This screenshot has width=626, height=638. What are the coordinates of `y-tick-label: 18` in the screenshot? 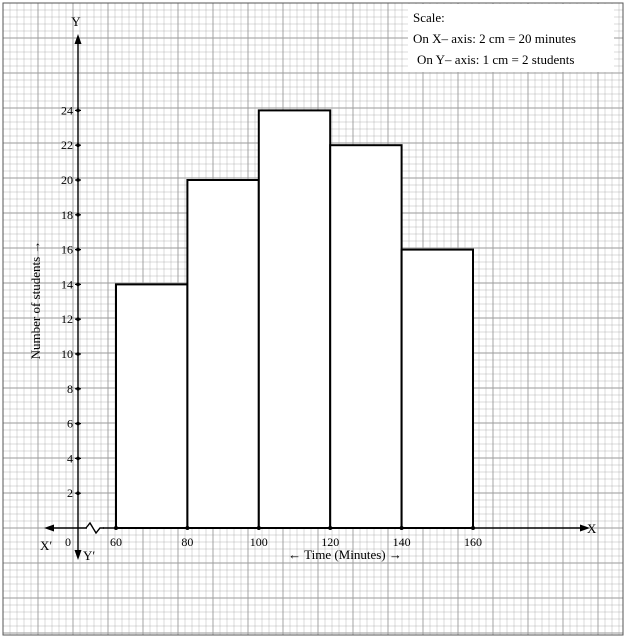 It's located at (67, 215).